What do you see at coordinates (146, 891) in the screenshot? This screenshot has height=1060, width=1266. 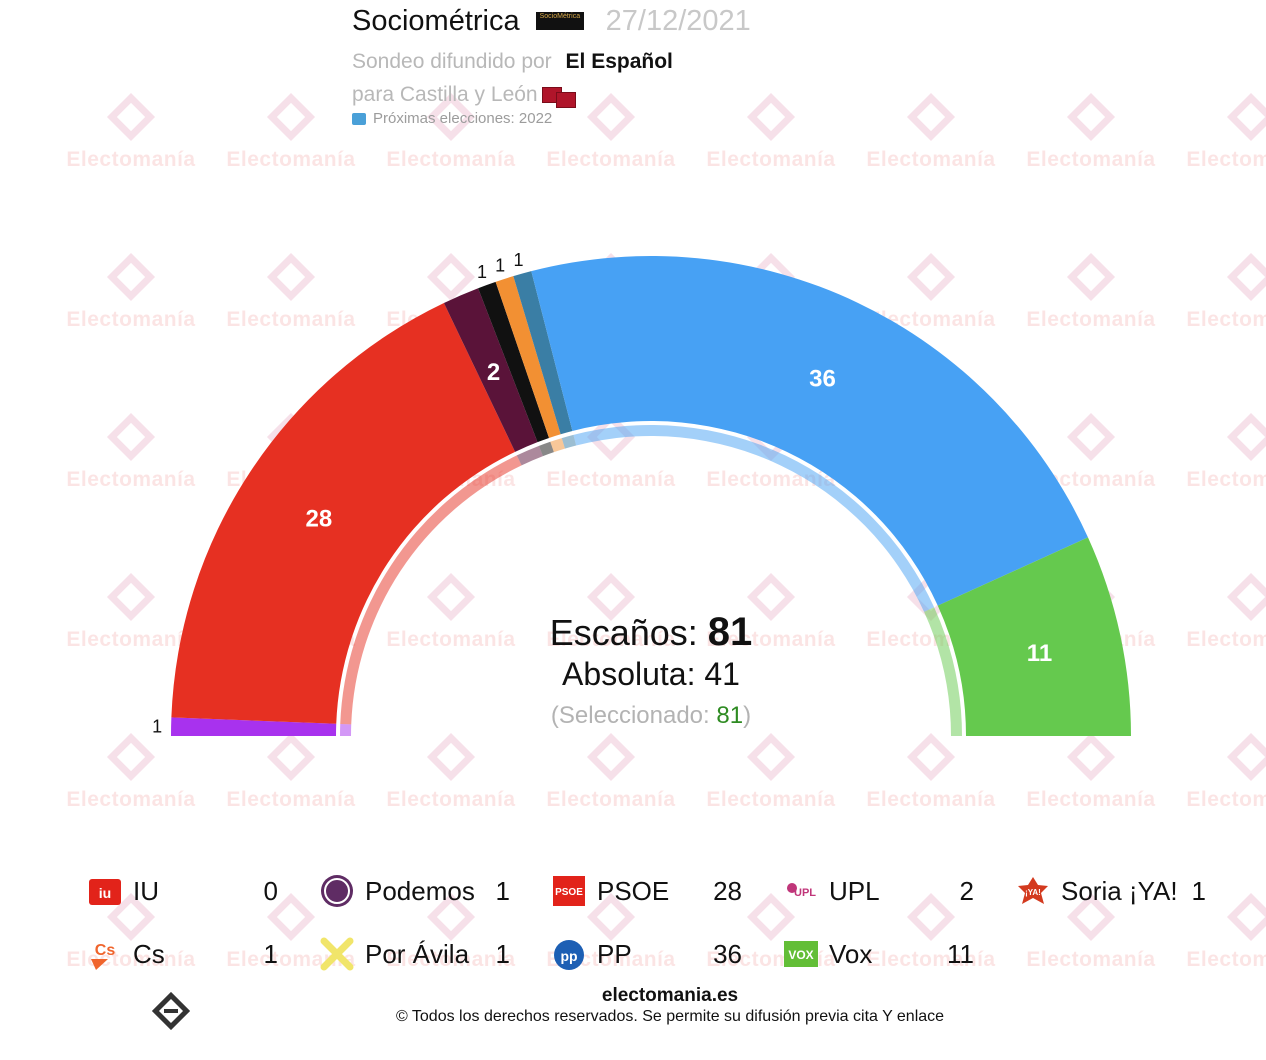 I see `legend-label: IU` at bounding box center [146, 891].